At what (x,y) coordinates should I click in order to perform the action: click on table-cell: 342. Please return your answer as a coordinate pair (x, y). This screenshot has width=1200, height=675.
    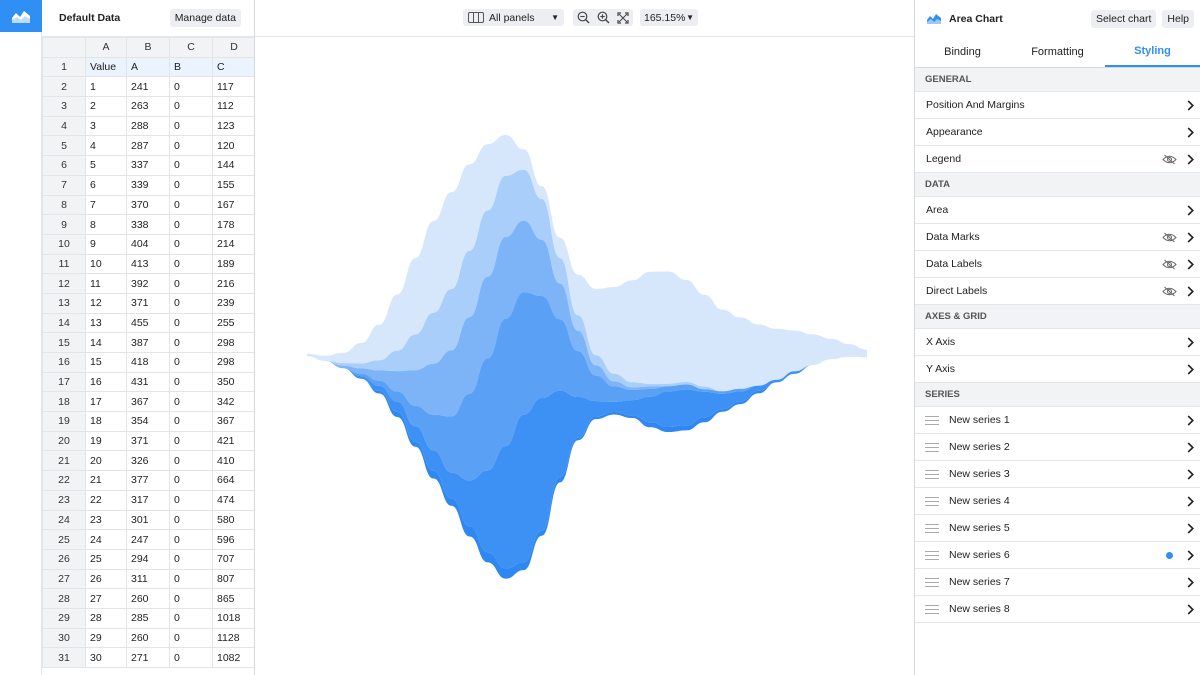
    Looking at the image, I should click on (233, 402).